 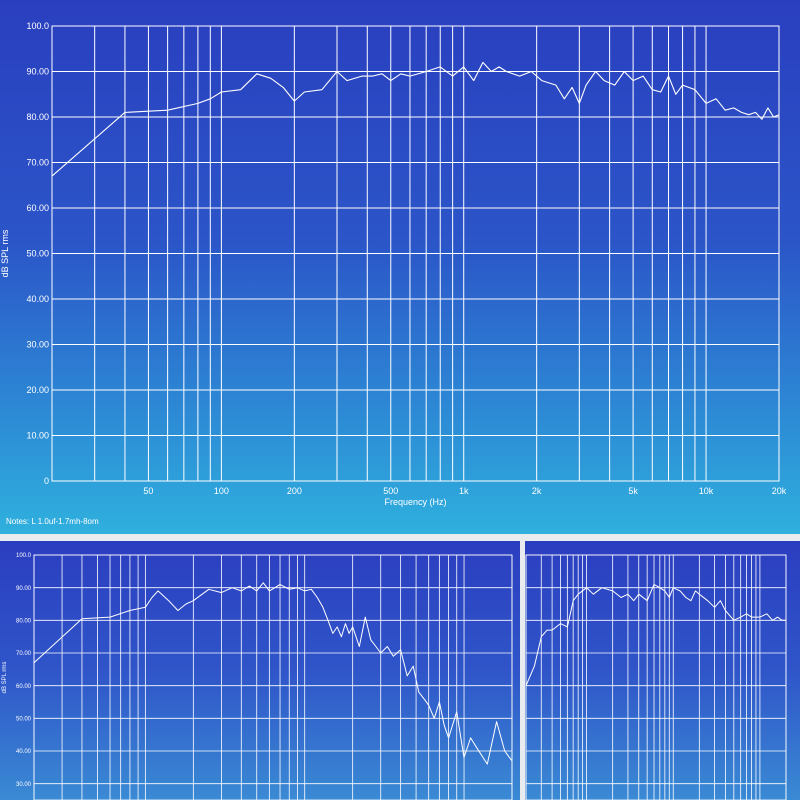 What do you see at coordinates (37, 436) in the screenshot?
I see `y-tick-label: 10.00` at bounding box center [37, 436].